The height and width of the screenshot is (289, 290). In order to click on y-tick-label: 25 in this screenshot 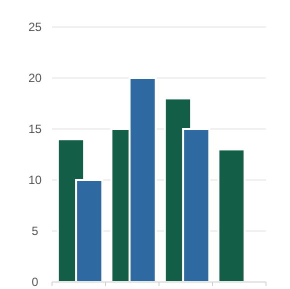, I will do `click(35, 27)`.